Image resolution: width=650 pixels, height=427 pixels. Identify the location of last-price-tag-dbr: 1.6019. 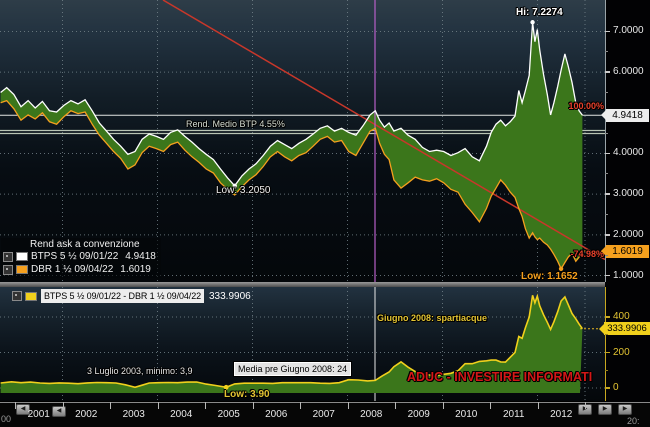
(625, 251).